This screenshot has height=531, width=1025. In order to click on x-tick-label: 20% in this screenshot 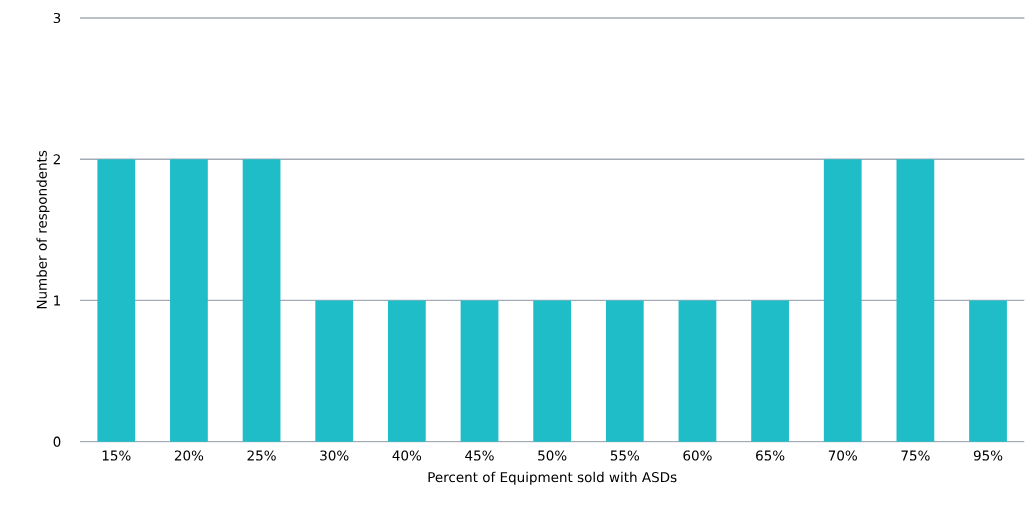, I will do `click(189, 455)`.